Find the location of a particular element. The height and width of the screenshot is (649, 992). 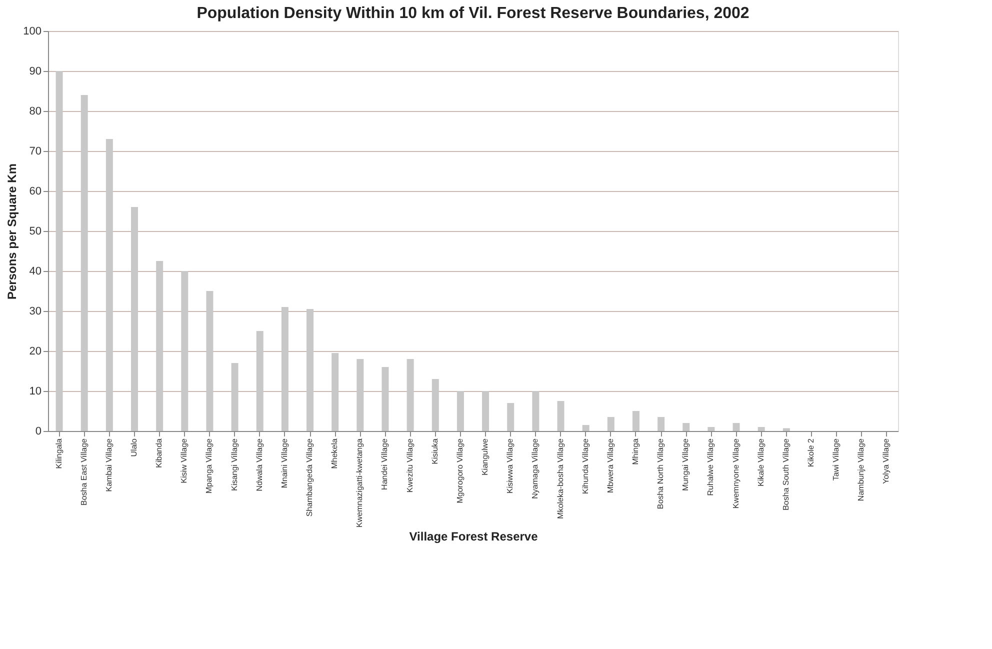

y-tick-label: 80 is located at coordinates (35, 112).